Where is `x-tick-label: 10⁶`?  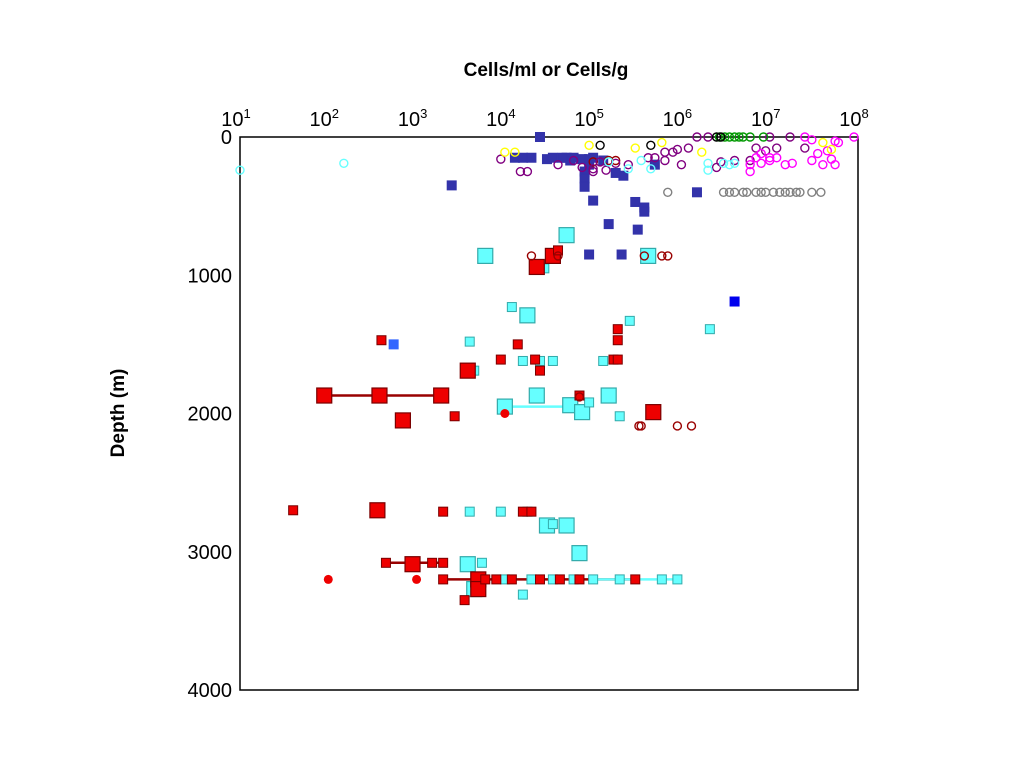 x-tick-label: 10⁶ is located at coordinates (677, 118).